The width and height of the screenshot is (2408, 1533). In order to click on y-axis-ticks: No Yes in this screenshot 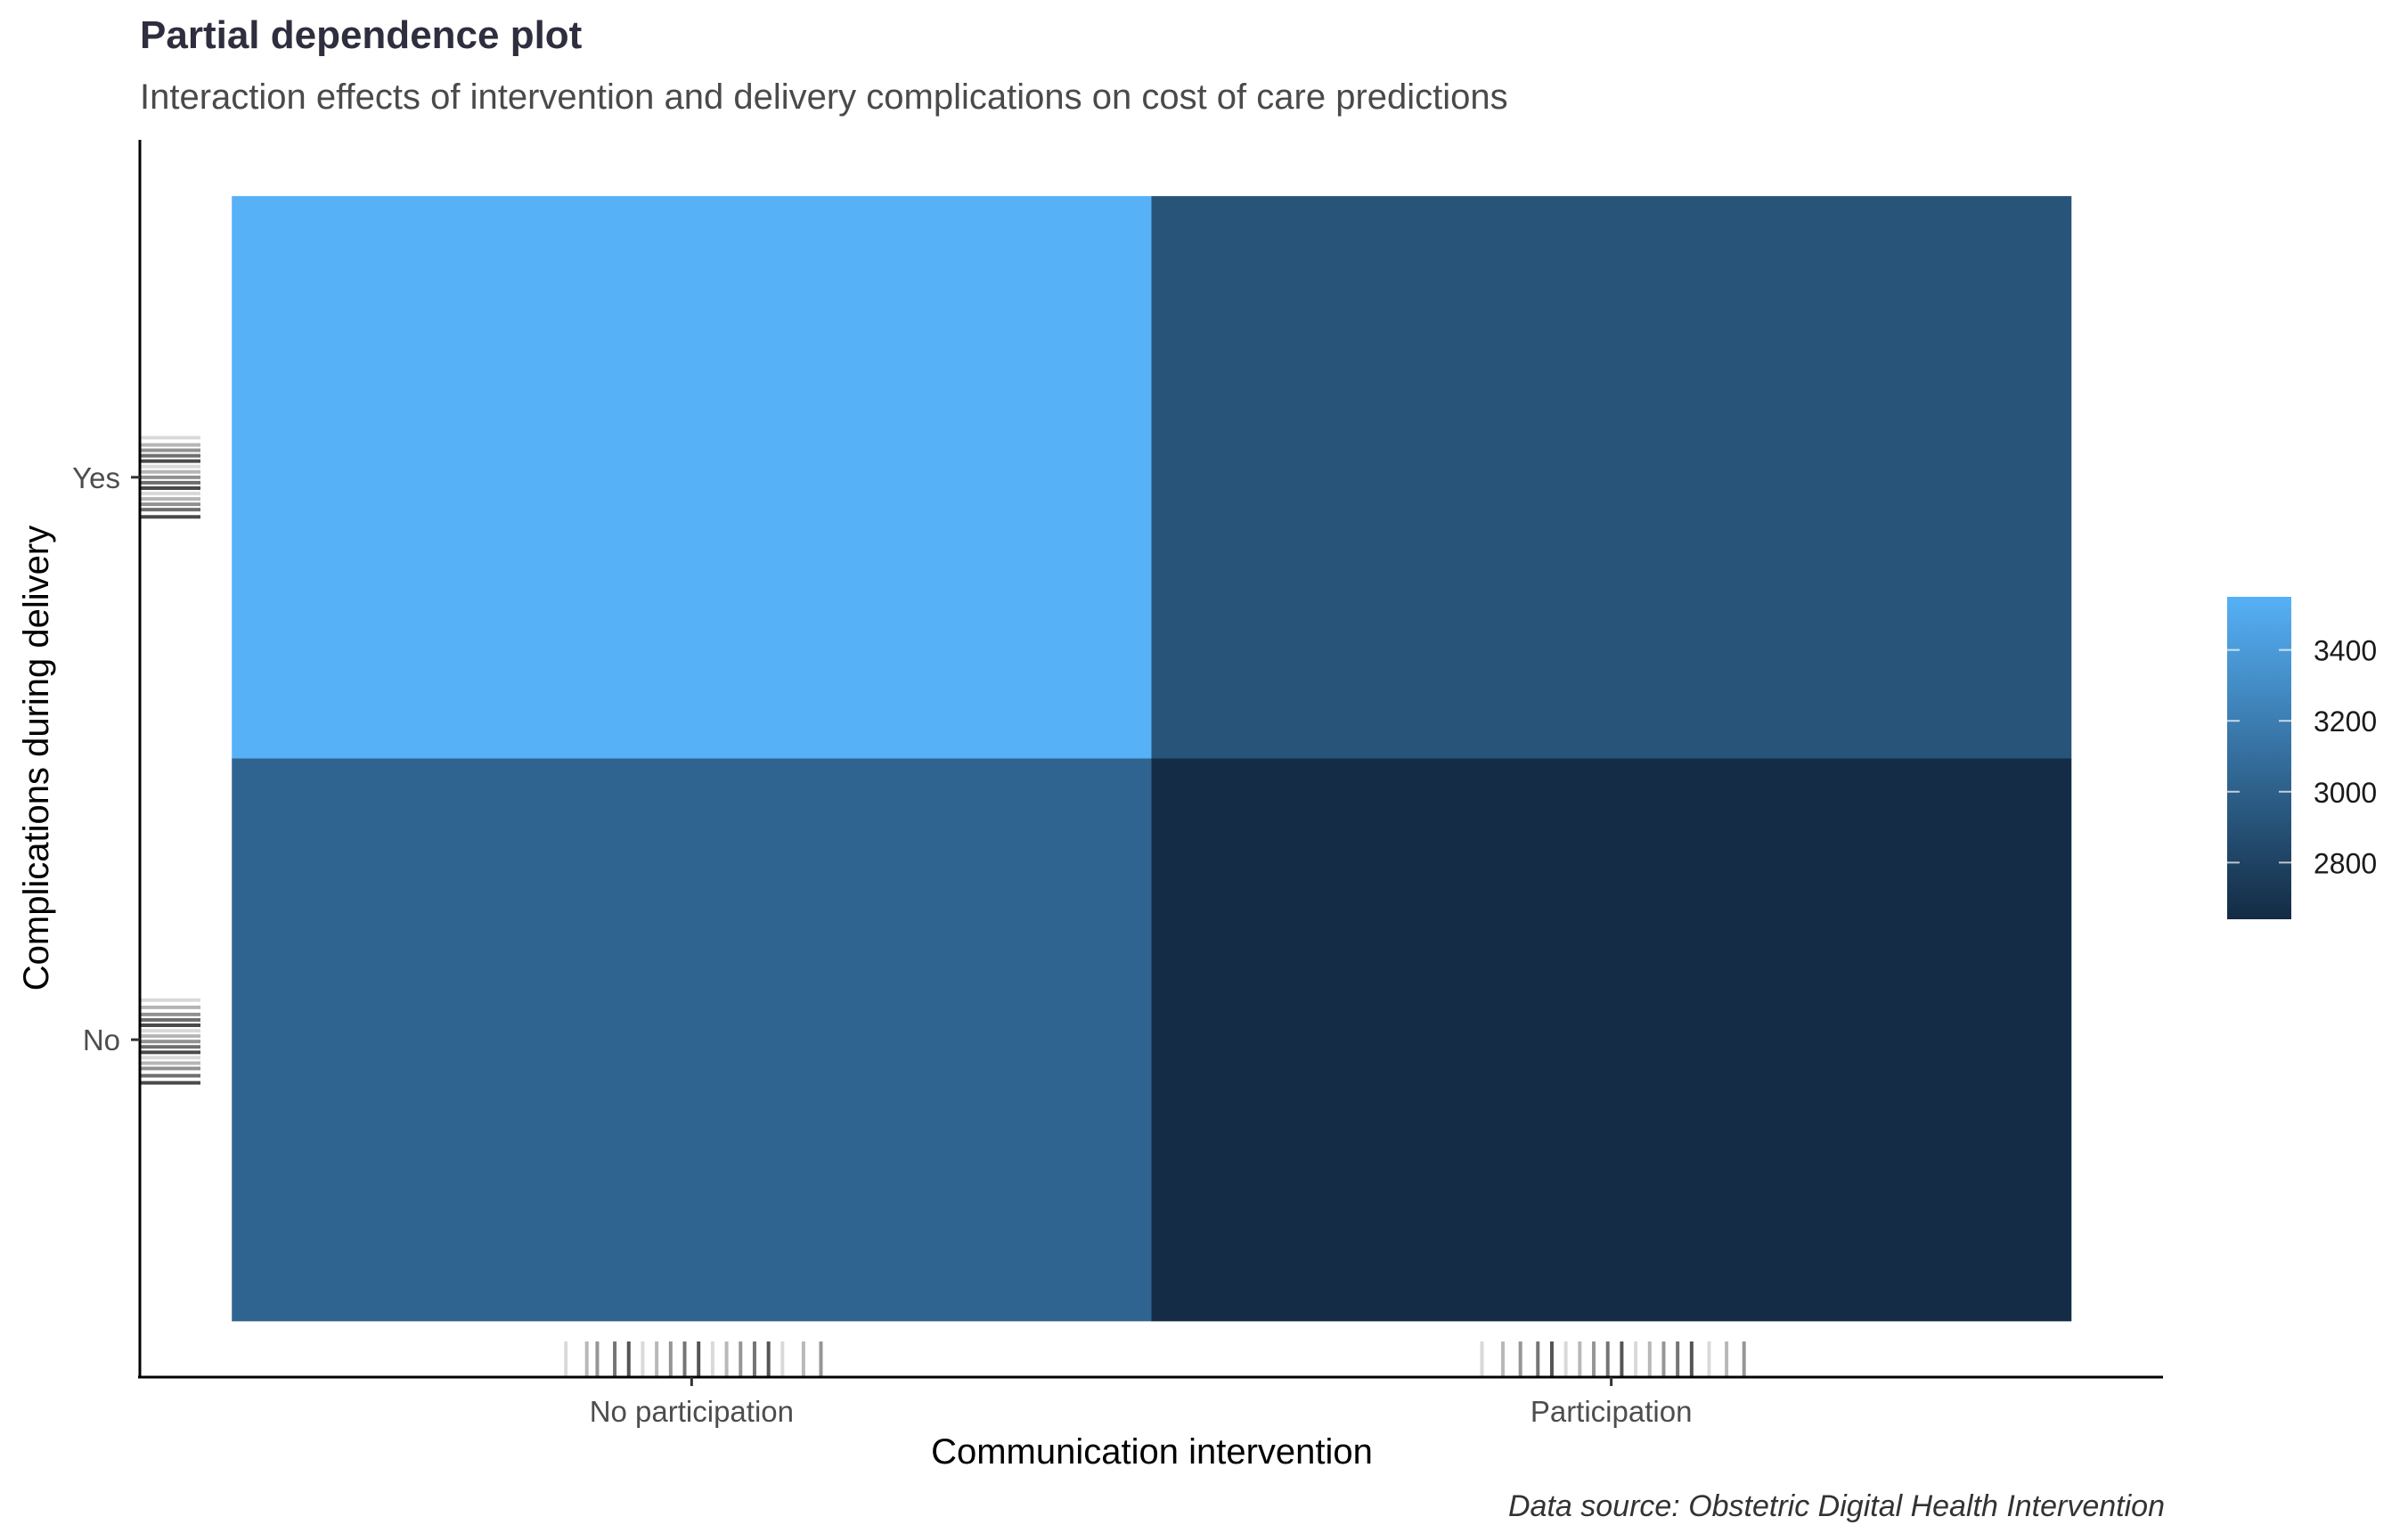, I will do `click(106, 758)`.